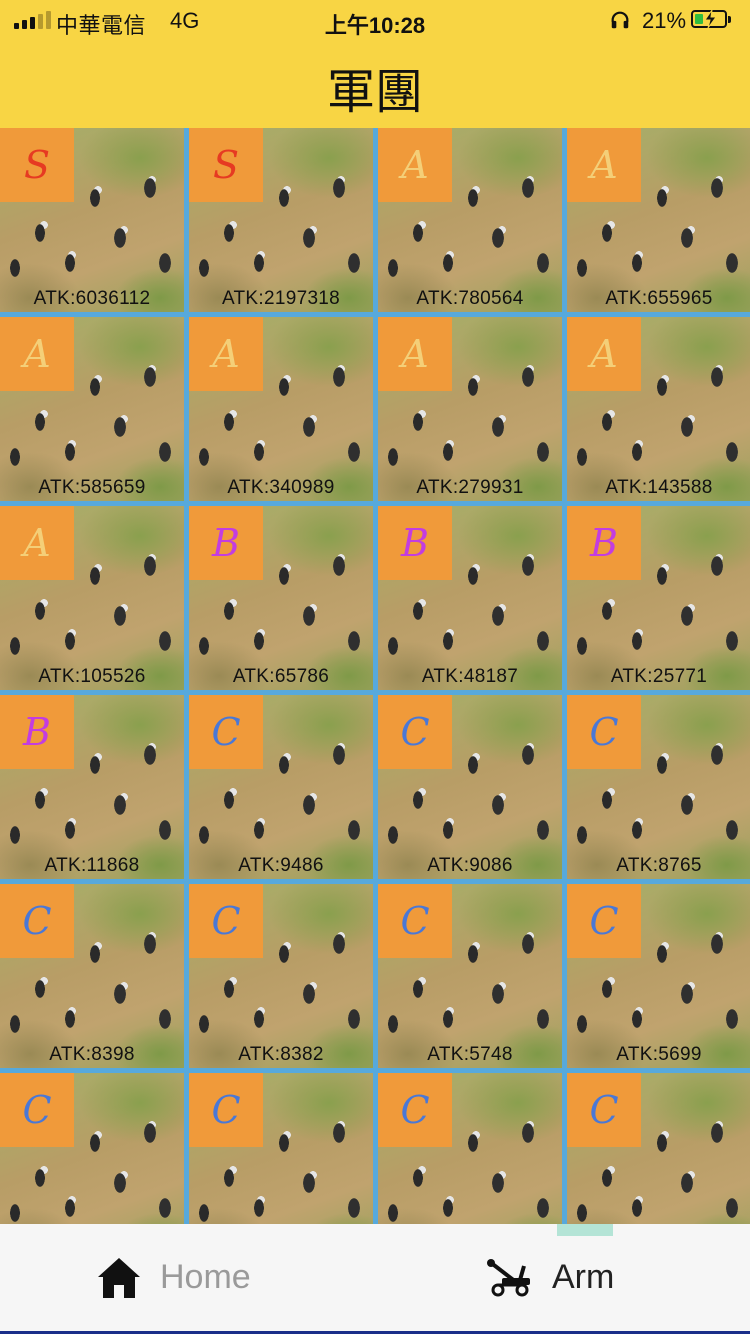  Describe the element at coordinates (664, 20) in the screenshot. I see `battery-percent: 21%` at that location.